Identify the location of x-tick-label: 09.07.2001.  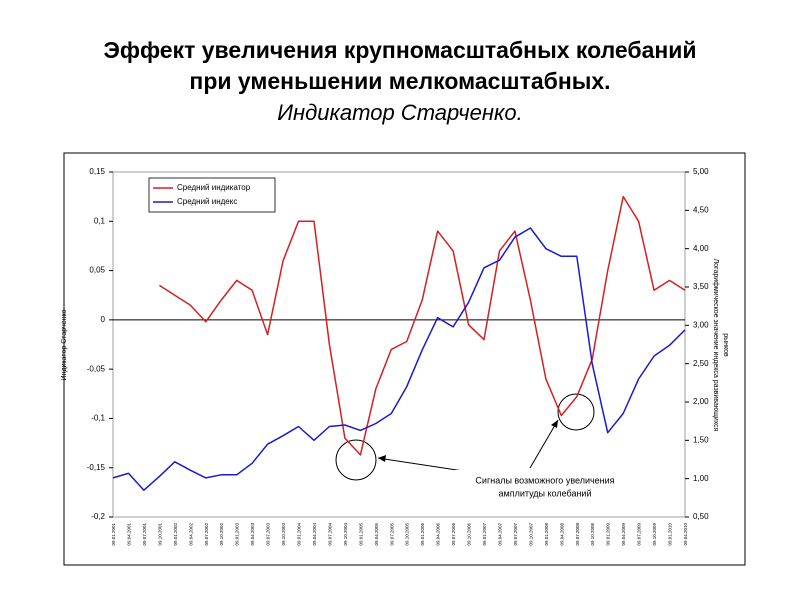
(144, 534).